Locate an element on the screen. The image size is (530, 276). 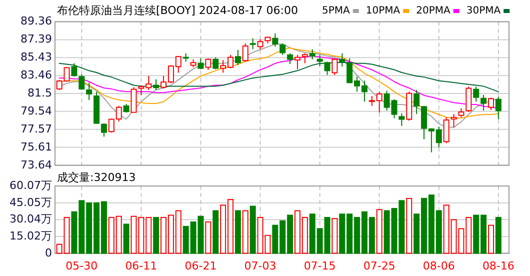
x-tick-label: 05-30 is located at coordinates (82, 265).